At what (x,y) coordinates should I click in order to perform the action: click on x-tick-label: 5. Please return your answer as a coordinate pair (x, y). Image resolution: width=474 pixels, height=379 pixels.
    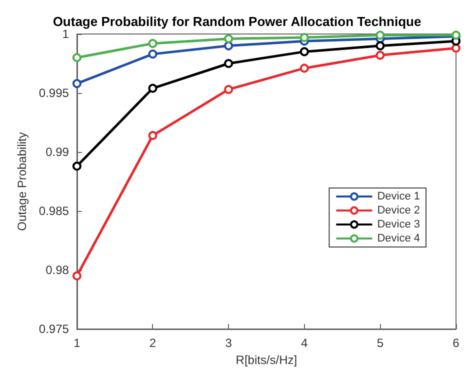
    Looking at the image, I should click on (380, 343).